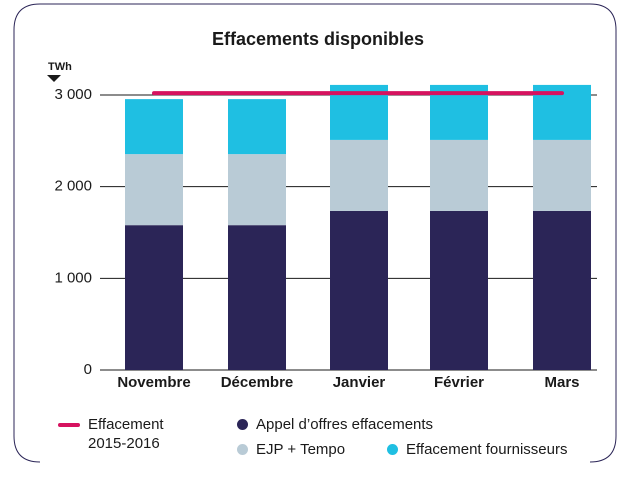 The width and height of the screenshot is (629, 496). What do you see at coordinates (153, 382) in the screenshot?
I see `x-tick-label: Novembre` at bounding box center [153, 382].